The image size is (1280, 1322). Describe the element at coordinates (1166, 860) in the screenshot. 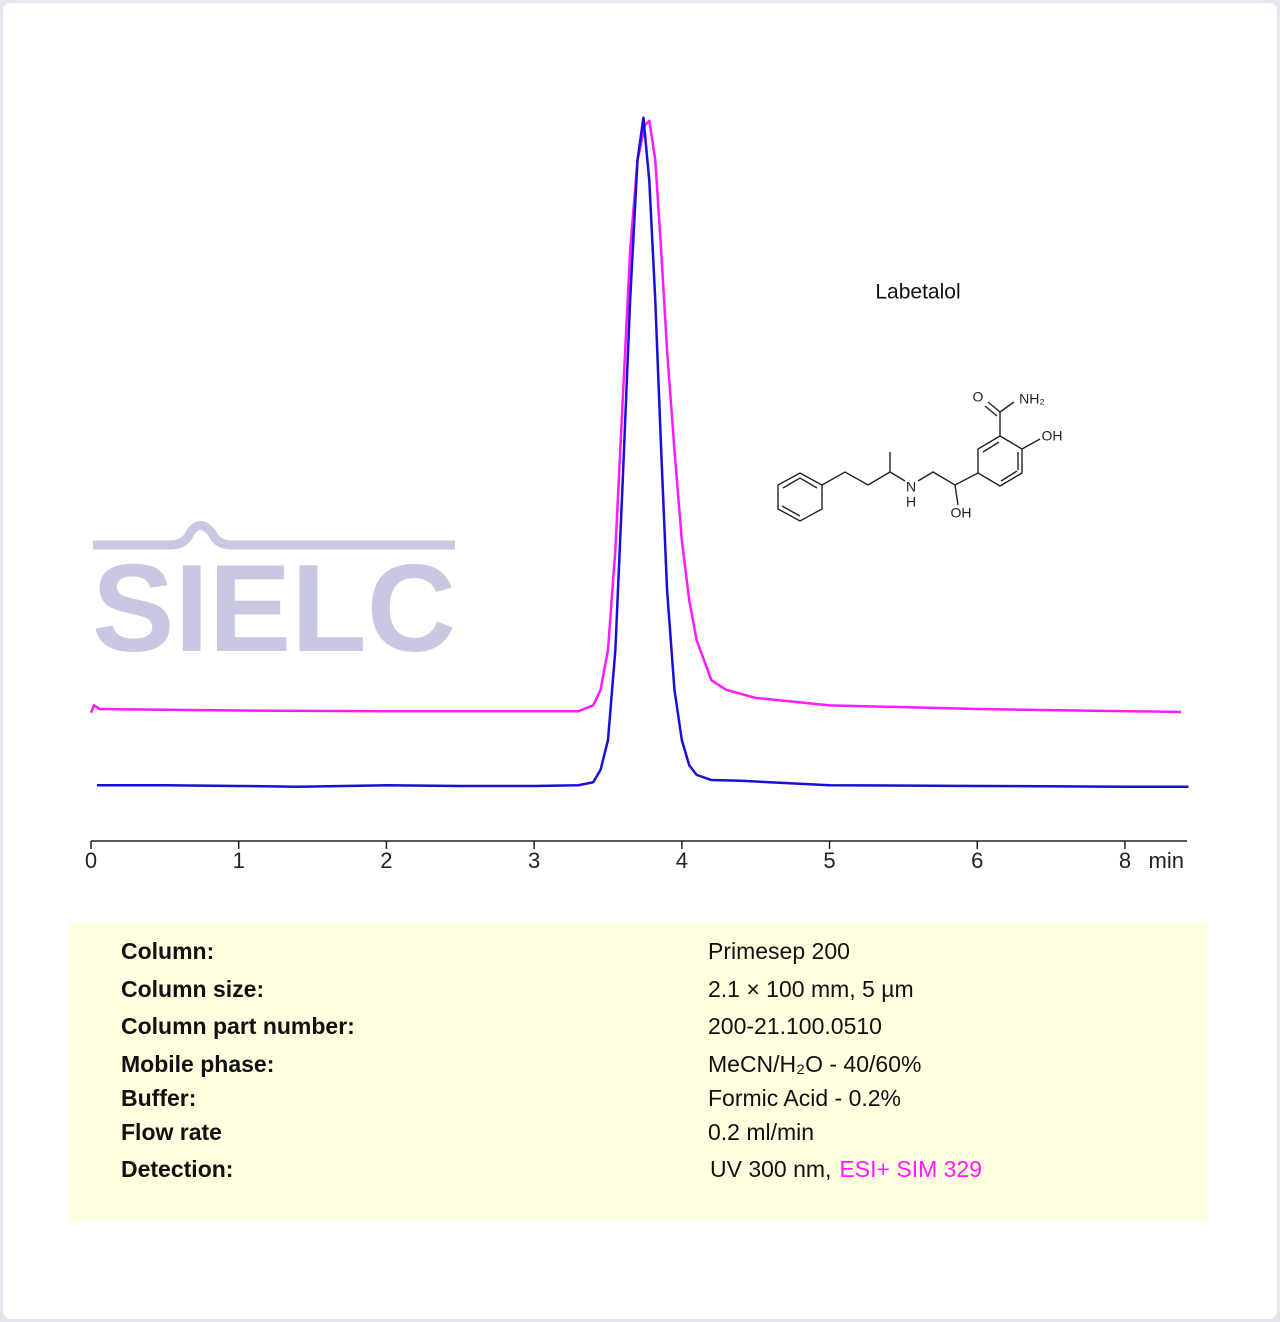

I see `x-axis-label: min` at that location.